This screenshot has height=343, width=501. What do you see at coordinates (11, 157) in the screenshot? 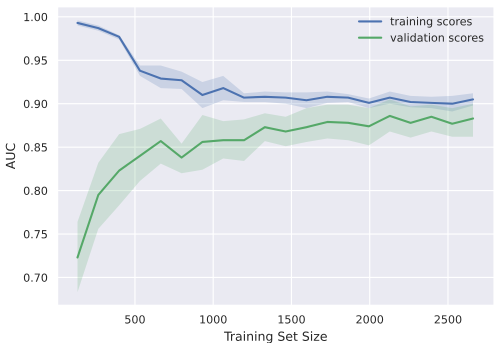
I see `y-axis-title: AUC` at bounding box center [11, 157].